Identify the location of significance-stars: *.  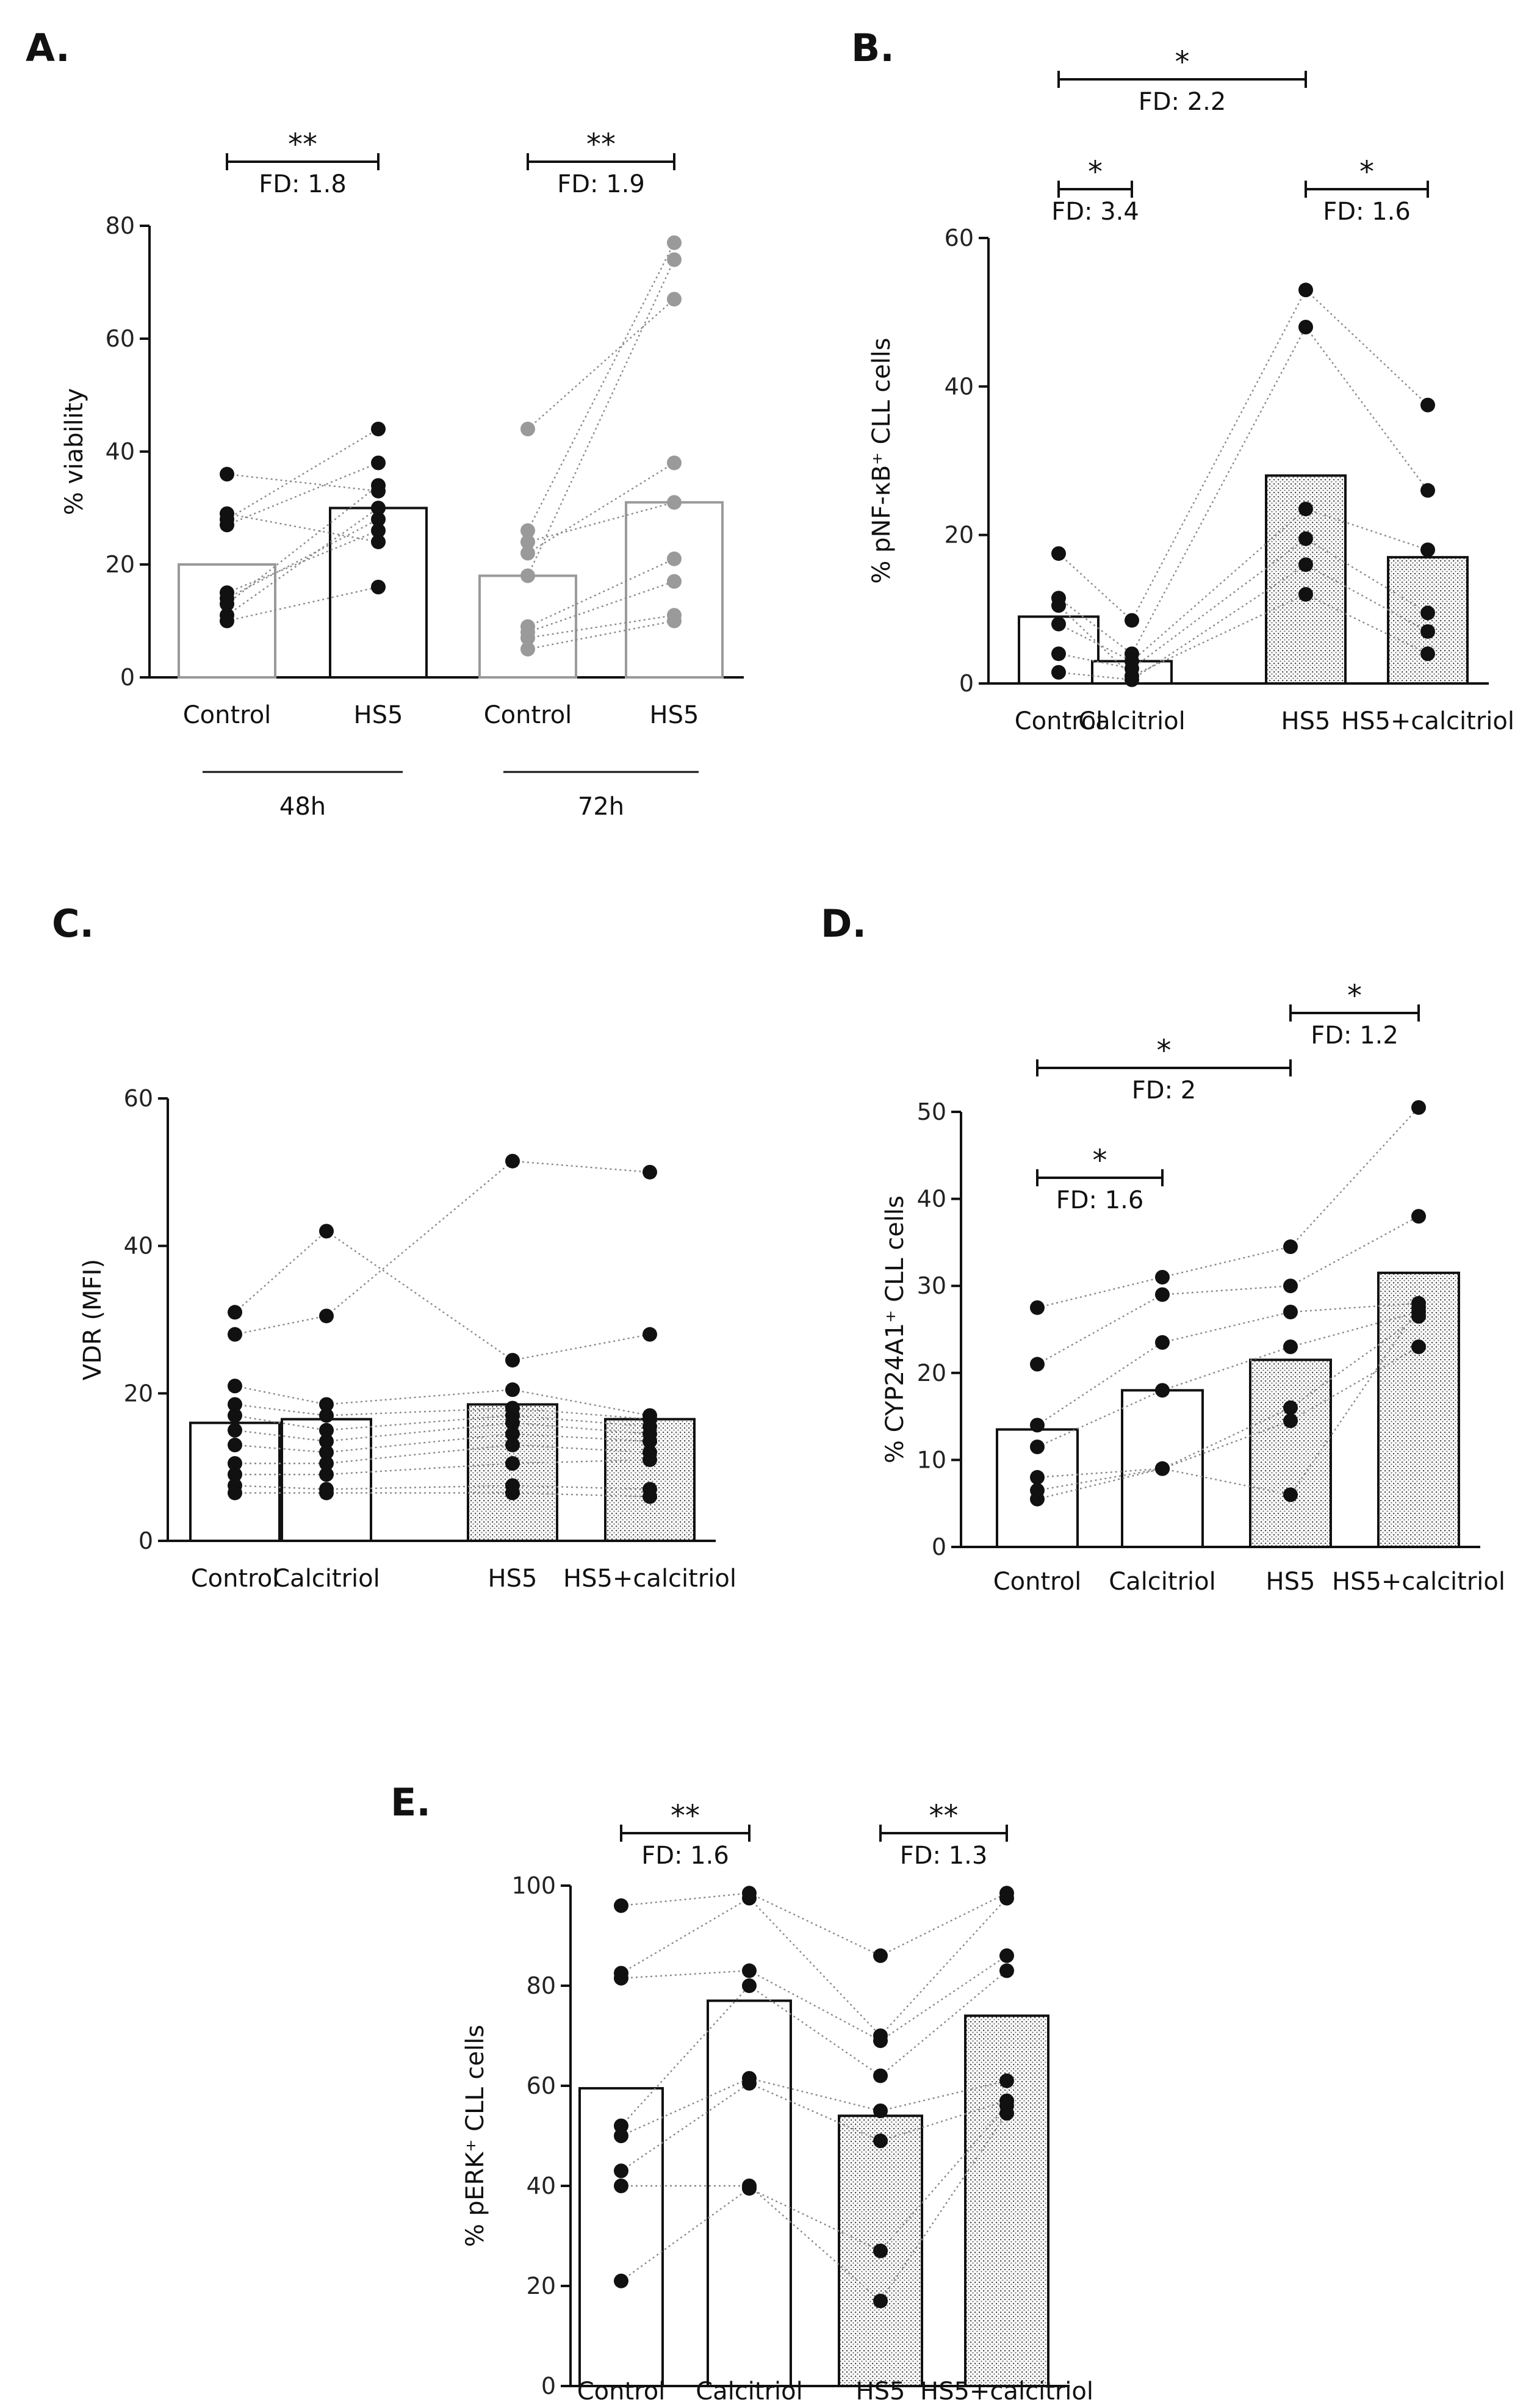
(1182, 62).